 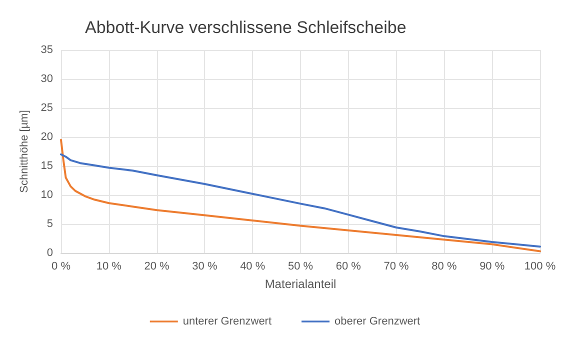 I want to click on x-tick-label: 10 %, so click(x=109, y=266).